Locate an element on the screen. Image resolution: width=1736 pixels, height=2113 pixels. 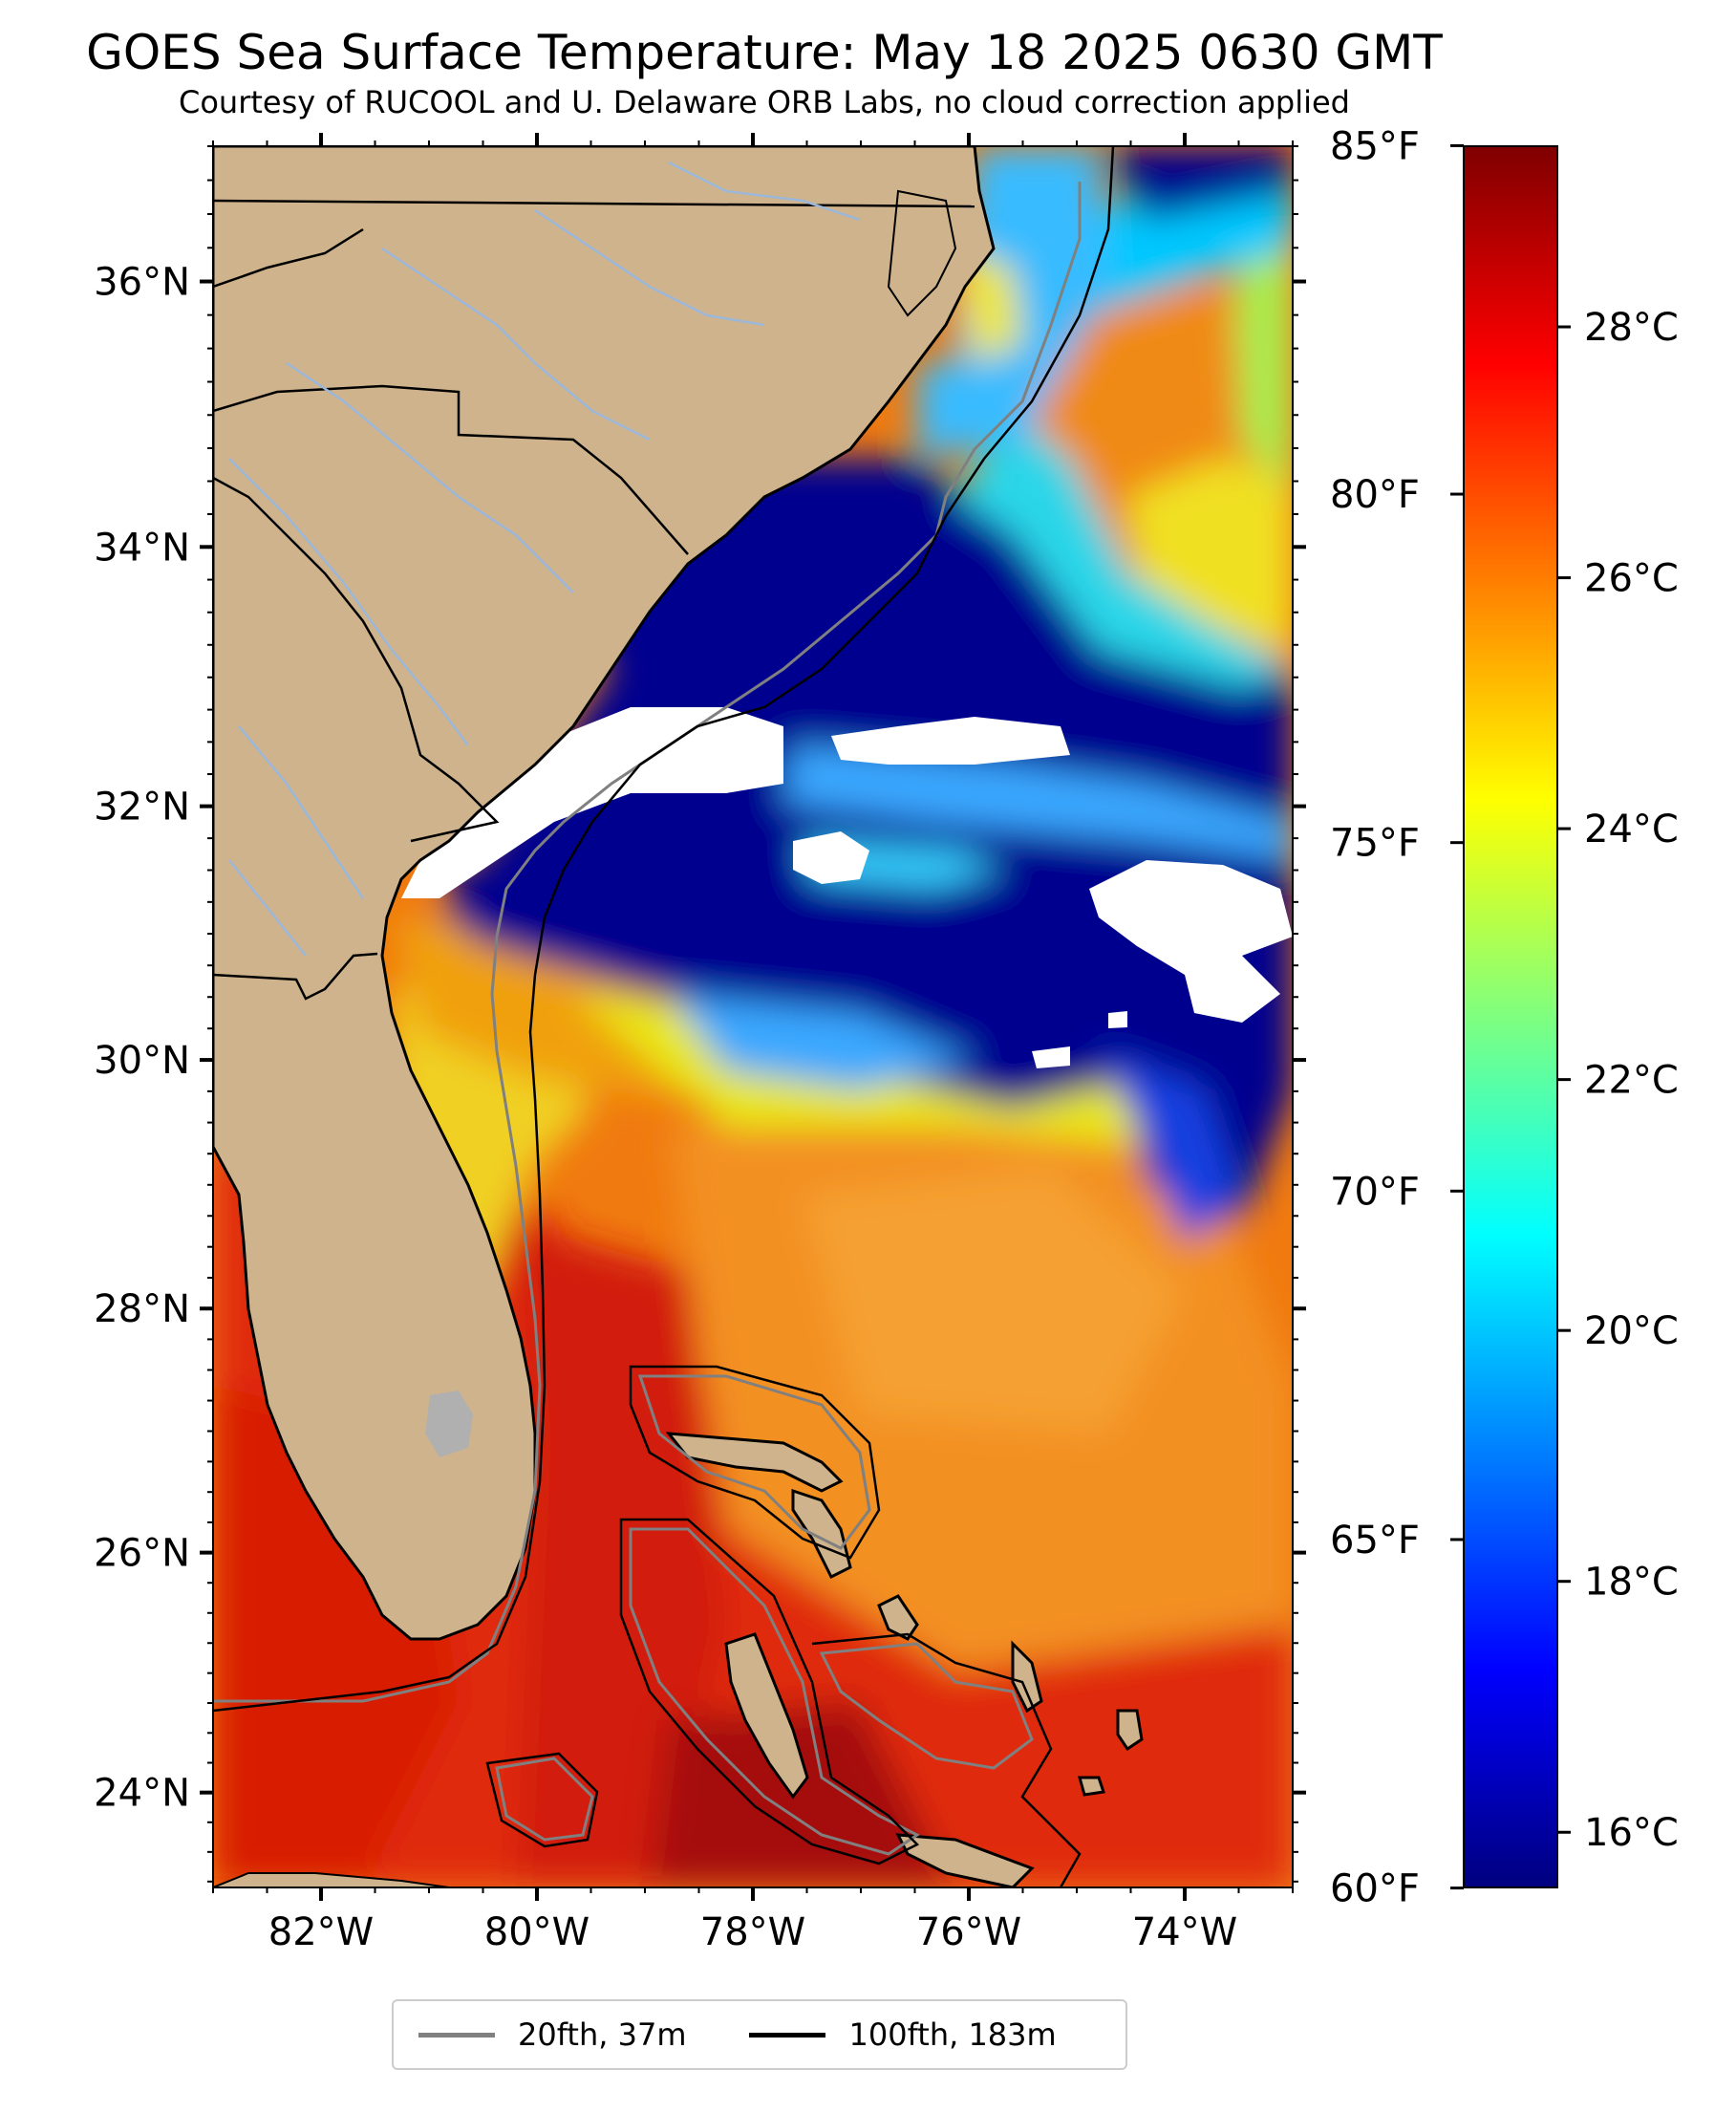
lat-tick-label: 32°N is located at coordinates (142, 808).